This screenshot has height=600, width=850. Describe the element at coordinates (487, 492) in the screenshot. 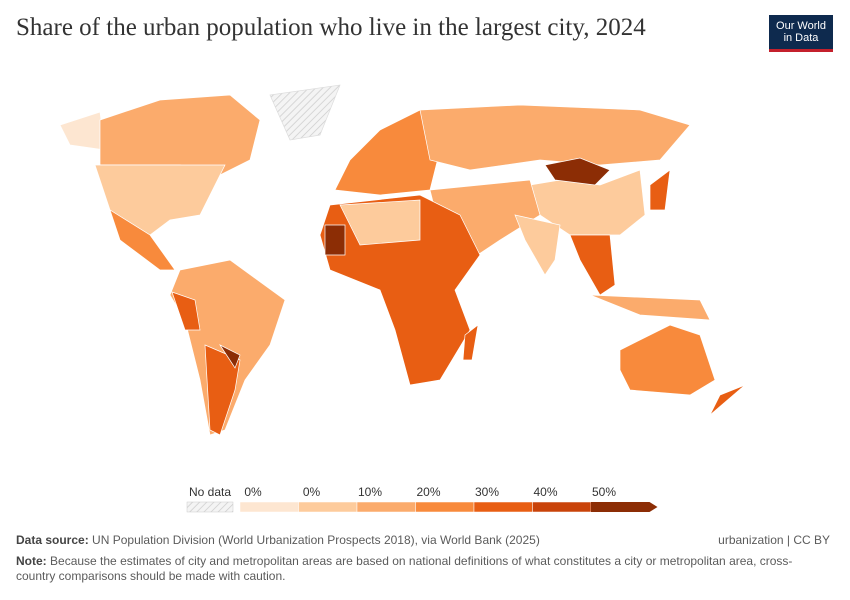

I see `legend-label: 30%` at that location.